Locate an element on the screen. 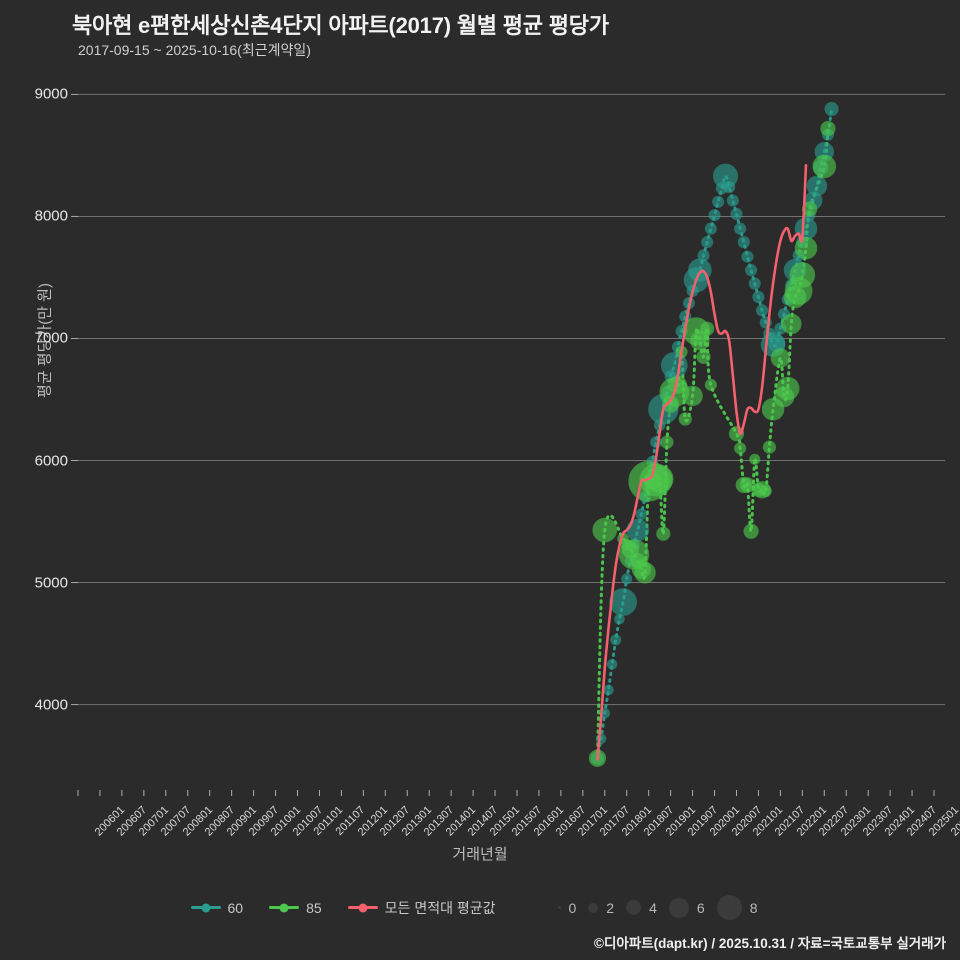  y-tick-label: 9000 is located at coordinates (51, 94).